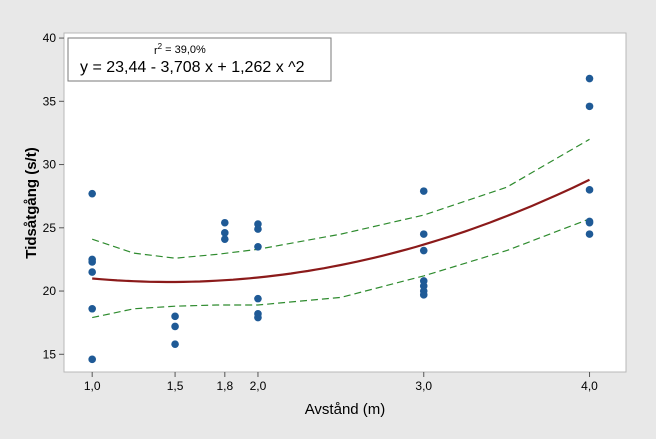 Image resolution: width=656 pixels, height=439 pixels. I want to click on x-tick-label: 3,0, so click(423, 386).